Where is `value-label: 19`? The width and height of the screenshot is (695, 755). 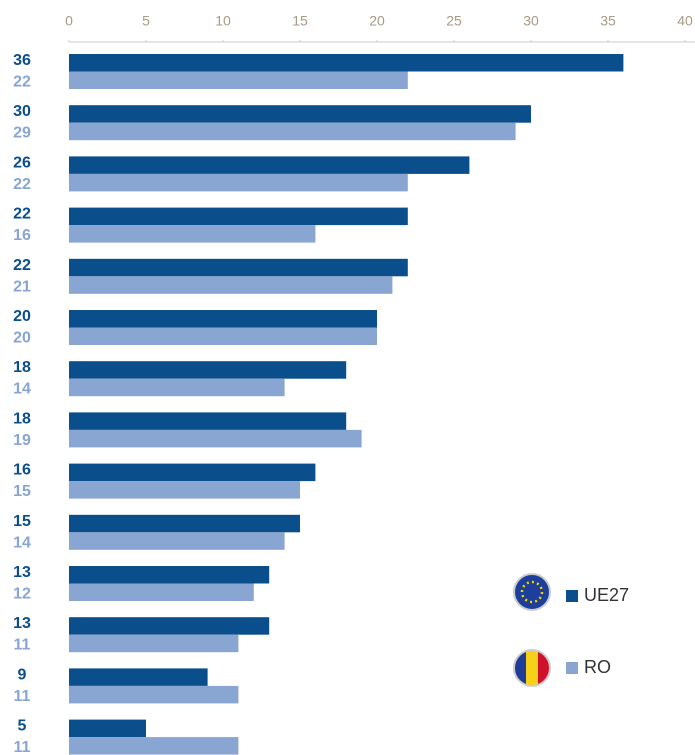
value-label: 19 is located at coordinates (22, 440).